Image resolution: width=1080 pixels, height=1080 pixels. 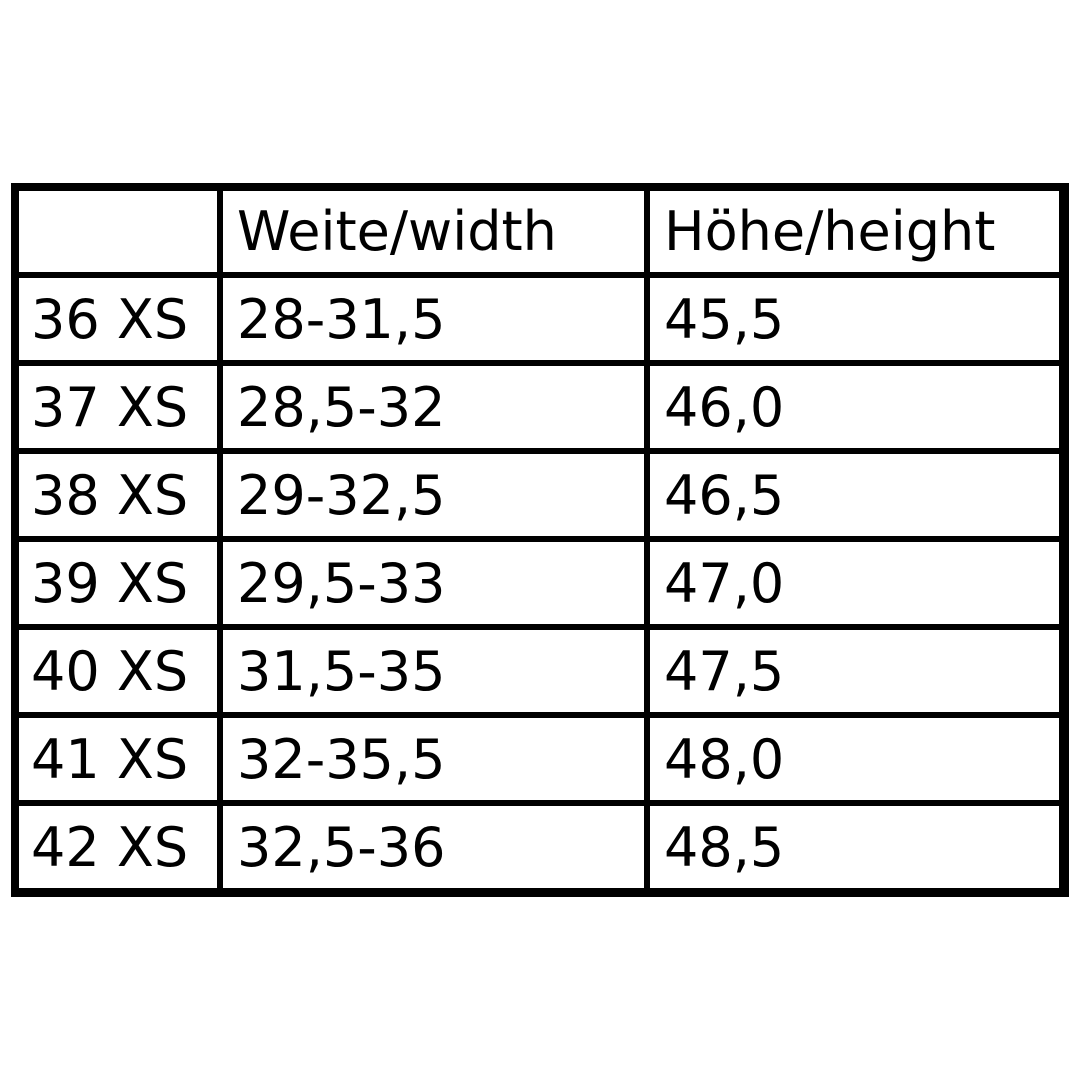 I want to click on size-cell: 39 XS, so click(x=118, y=583).